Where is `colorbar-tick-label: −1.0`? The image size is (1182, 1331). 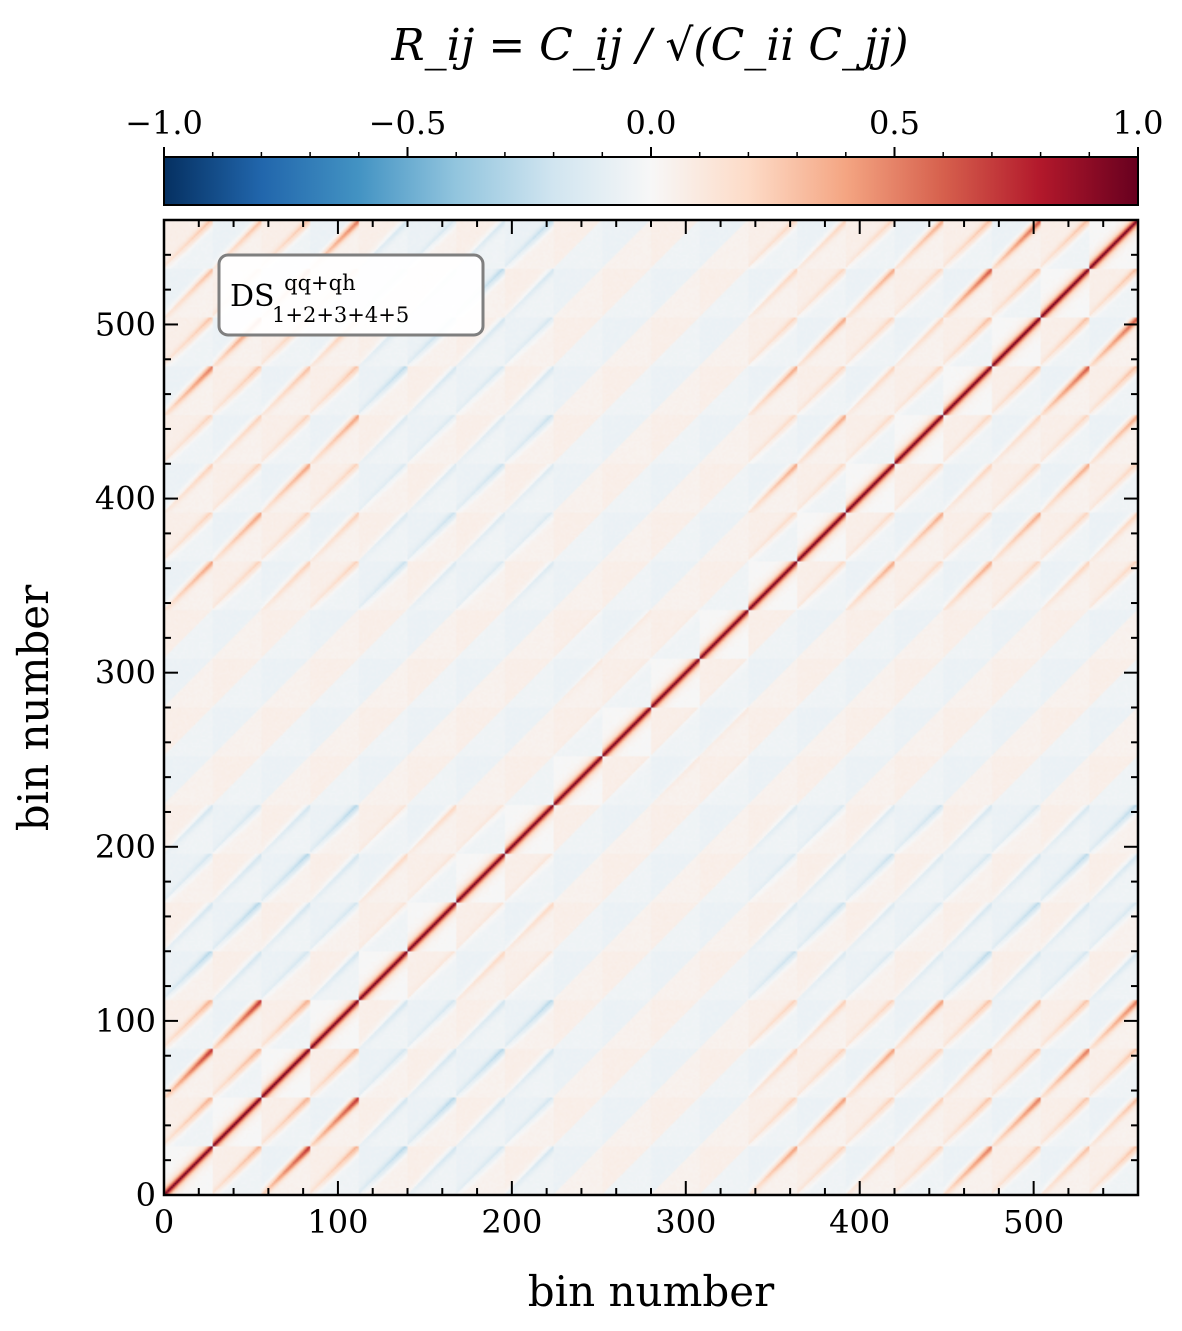
colorbar-tick-label: −1.0 is located at coordinates (164, 123).